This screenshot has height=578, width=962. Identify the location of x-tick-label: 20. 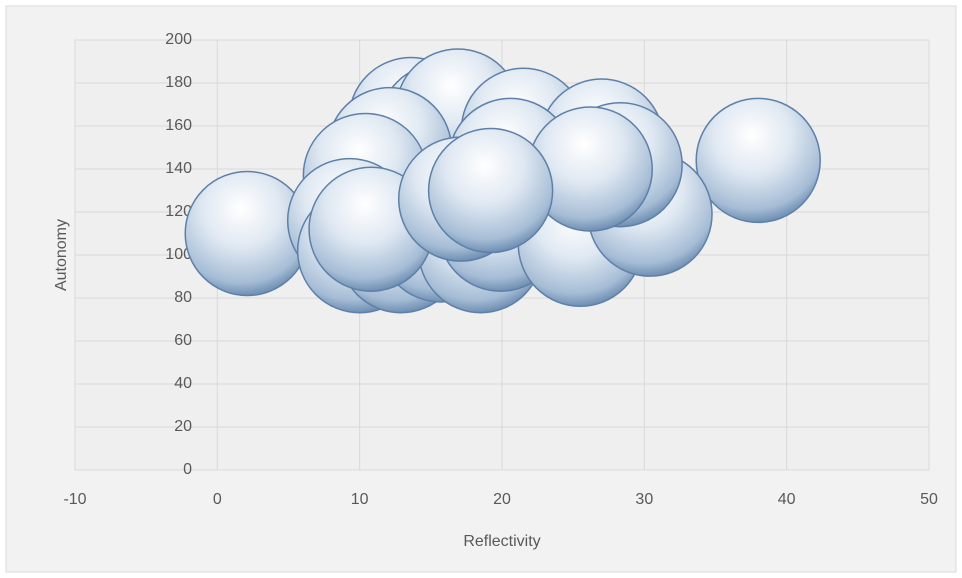
(502, 499).